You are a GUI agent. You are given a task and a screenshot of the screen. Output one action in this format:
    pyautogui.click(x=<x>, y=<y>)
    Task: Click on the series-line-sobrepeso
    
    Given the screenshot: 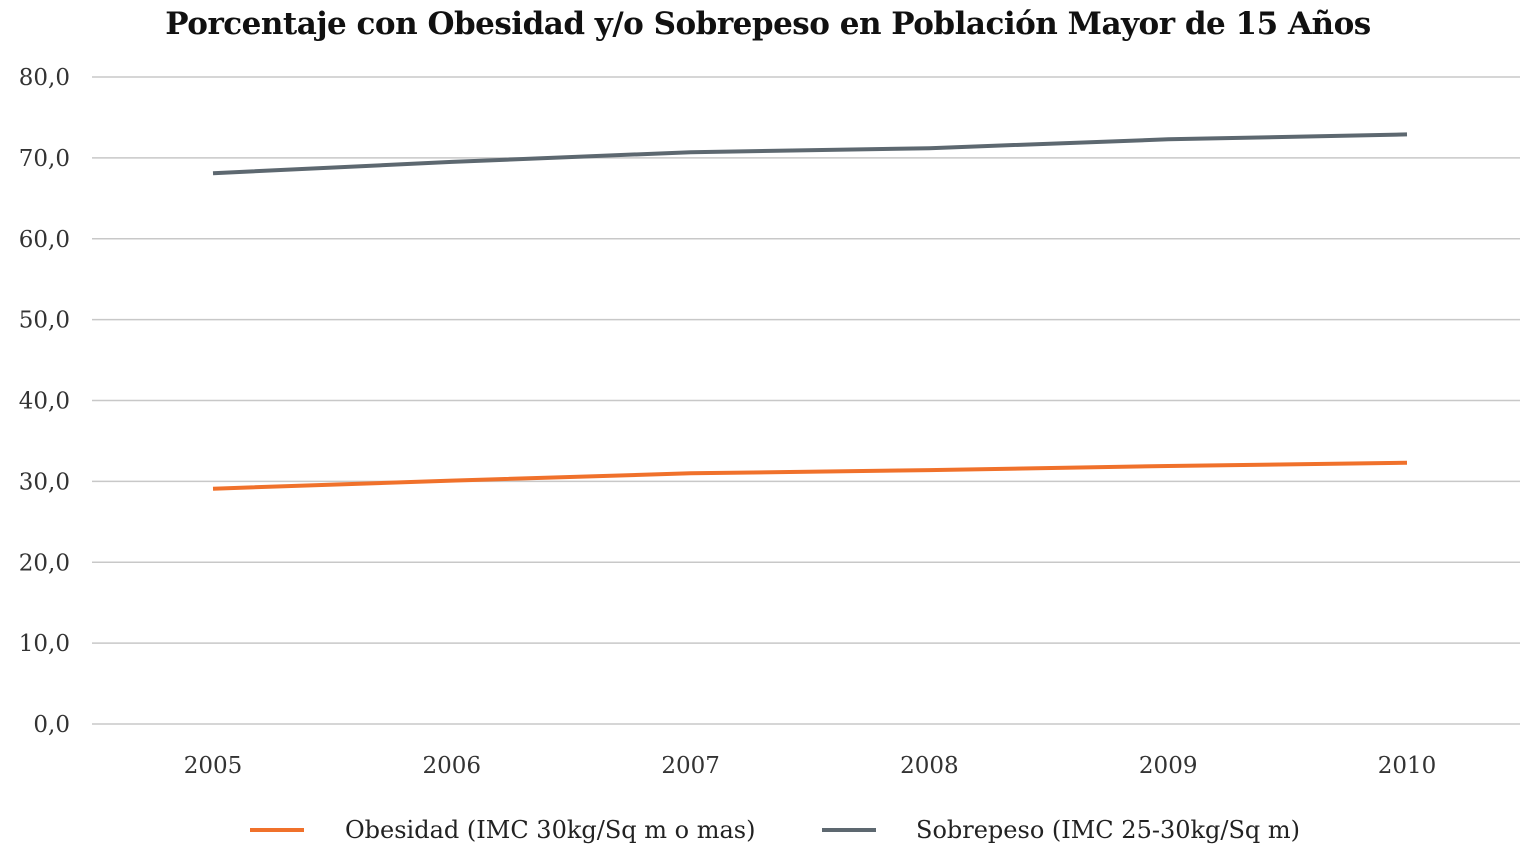 What is the action you would take?
    pyautogui.click(x=810, y=154)
    